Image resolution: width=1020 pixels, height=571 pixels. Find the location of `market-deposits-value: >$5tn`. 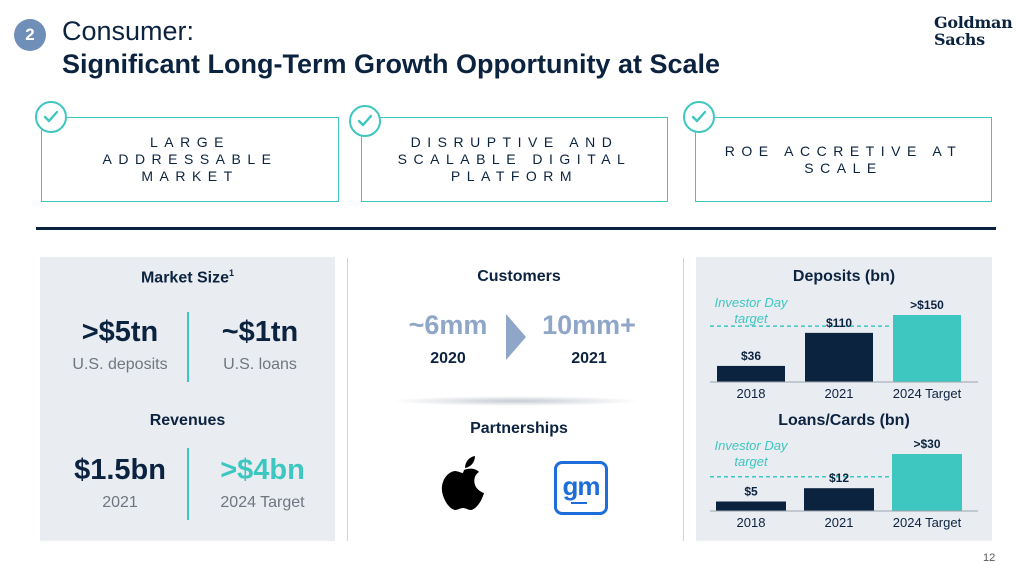

market-deposits-value: >$5tn is located at coordinates (120, 332).